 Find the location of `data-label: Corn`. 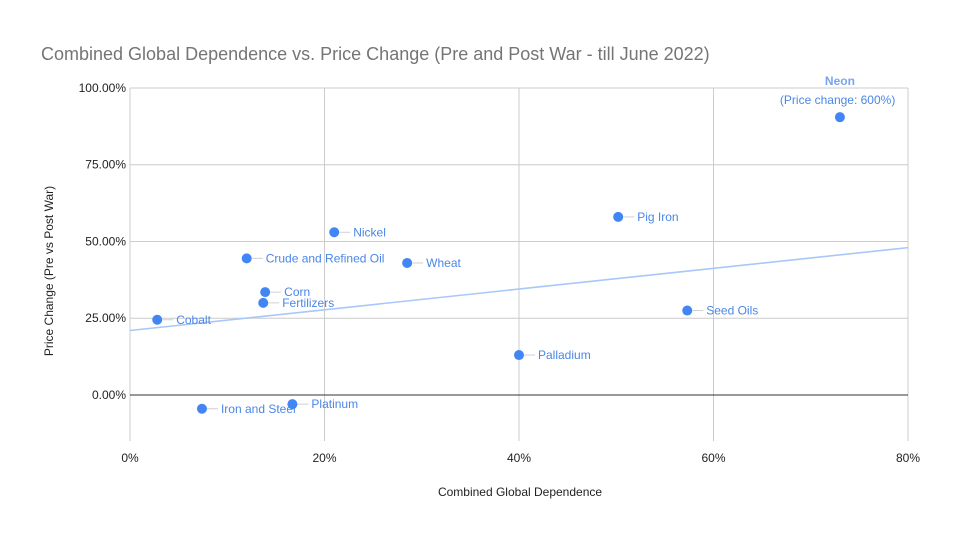

data-label: Corn is located at coordinates (297, 292).